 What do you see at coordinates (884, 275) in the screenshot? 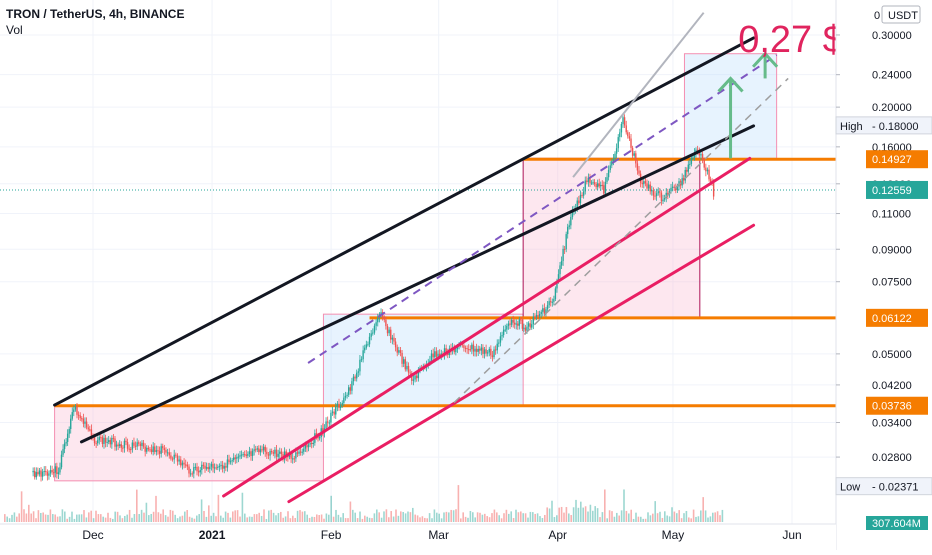
I see `price-axis` at bounding box center [884, 275].